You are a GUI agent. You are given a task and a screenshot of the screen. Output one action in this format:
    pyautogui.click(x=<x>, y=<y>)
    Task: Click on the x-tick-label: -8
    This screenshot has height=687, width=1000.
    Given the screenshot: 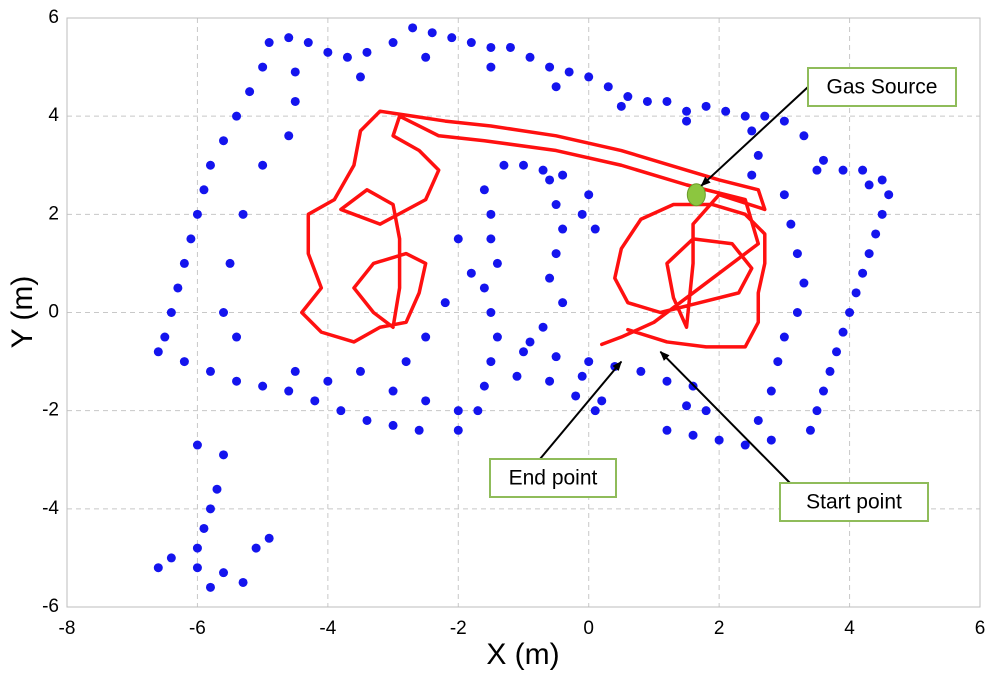 What is the action you would take?
    pyautogui.click(x=67, y=628)
    